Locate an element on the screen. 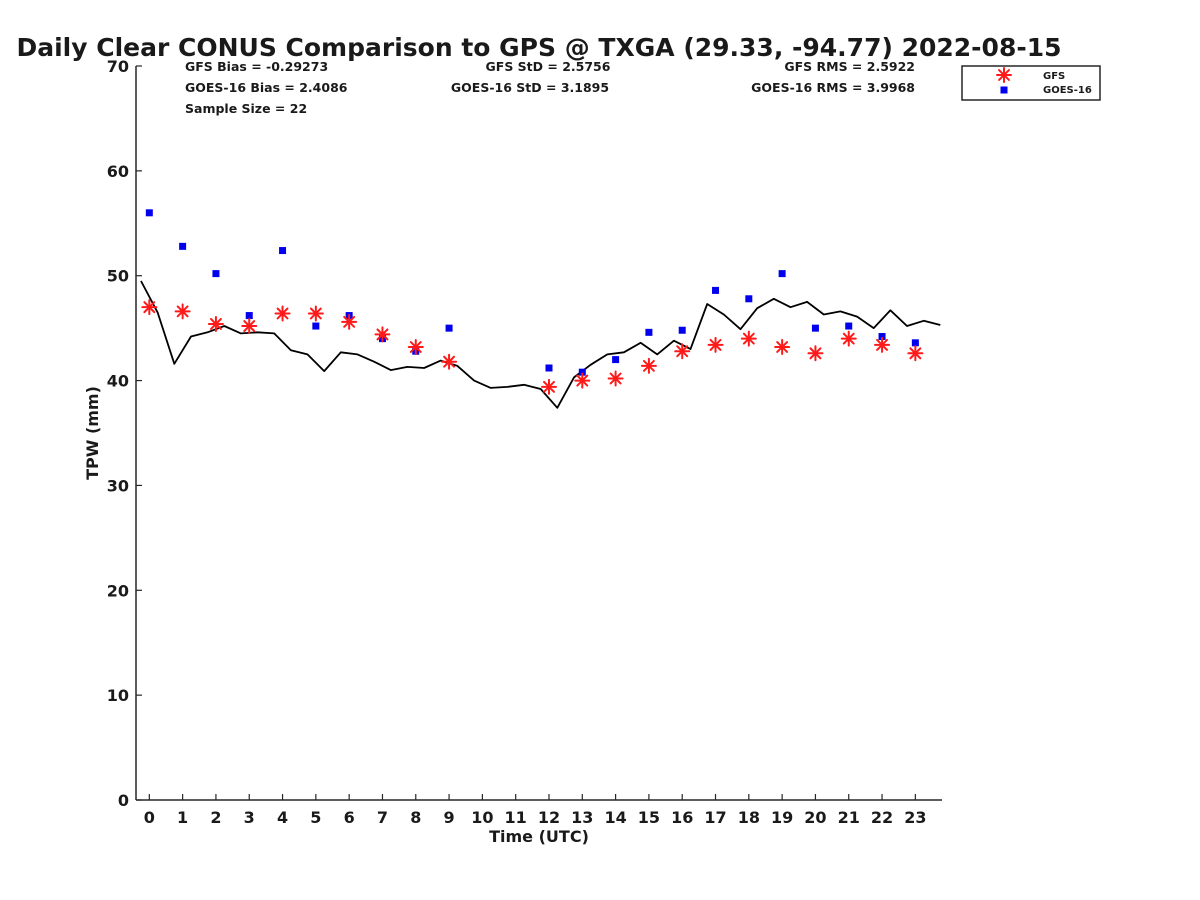  stat-goes-bias: GOES-16 Bias = 2.4086 is located at coordinates (266, 87).